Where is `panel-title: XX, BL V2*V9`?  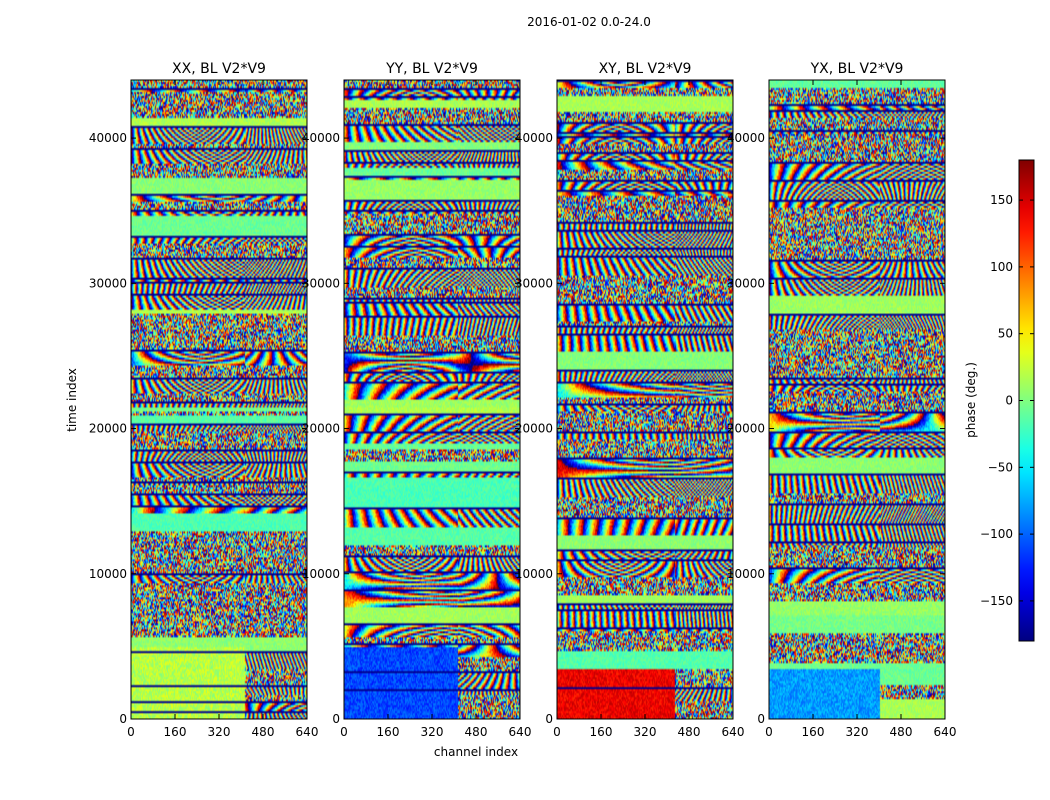
panel-title: XX, BL V2*V9 is located at coordinates (219, 69).